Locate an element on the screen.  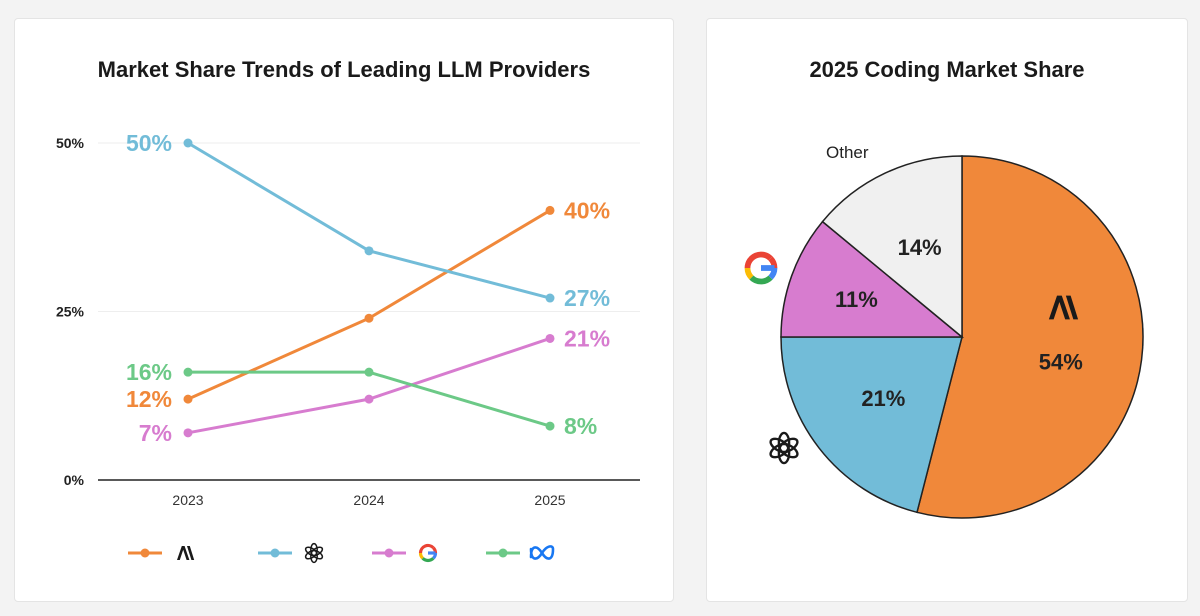
end-label-anthropic: 40% is located at coordinates (587, 210).